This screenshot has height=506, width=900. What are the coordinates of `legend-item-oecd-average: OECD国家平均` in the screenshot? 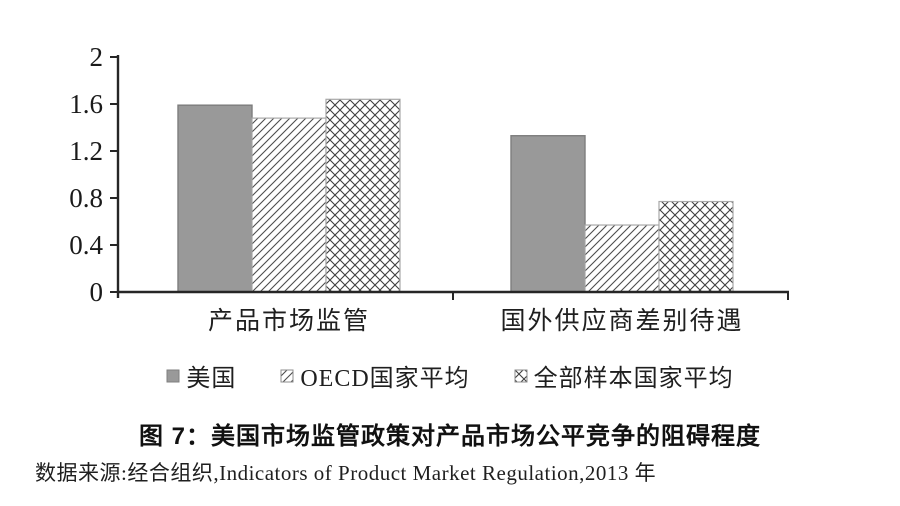 It's located at (374, 375).